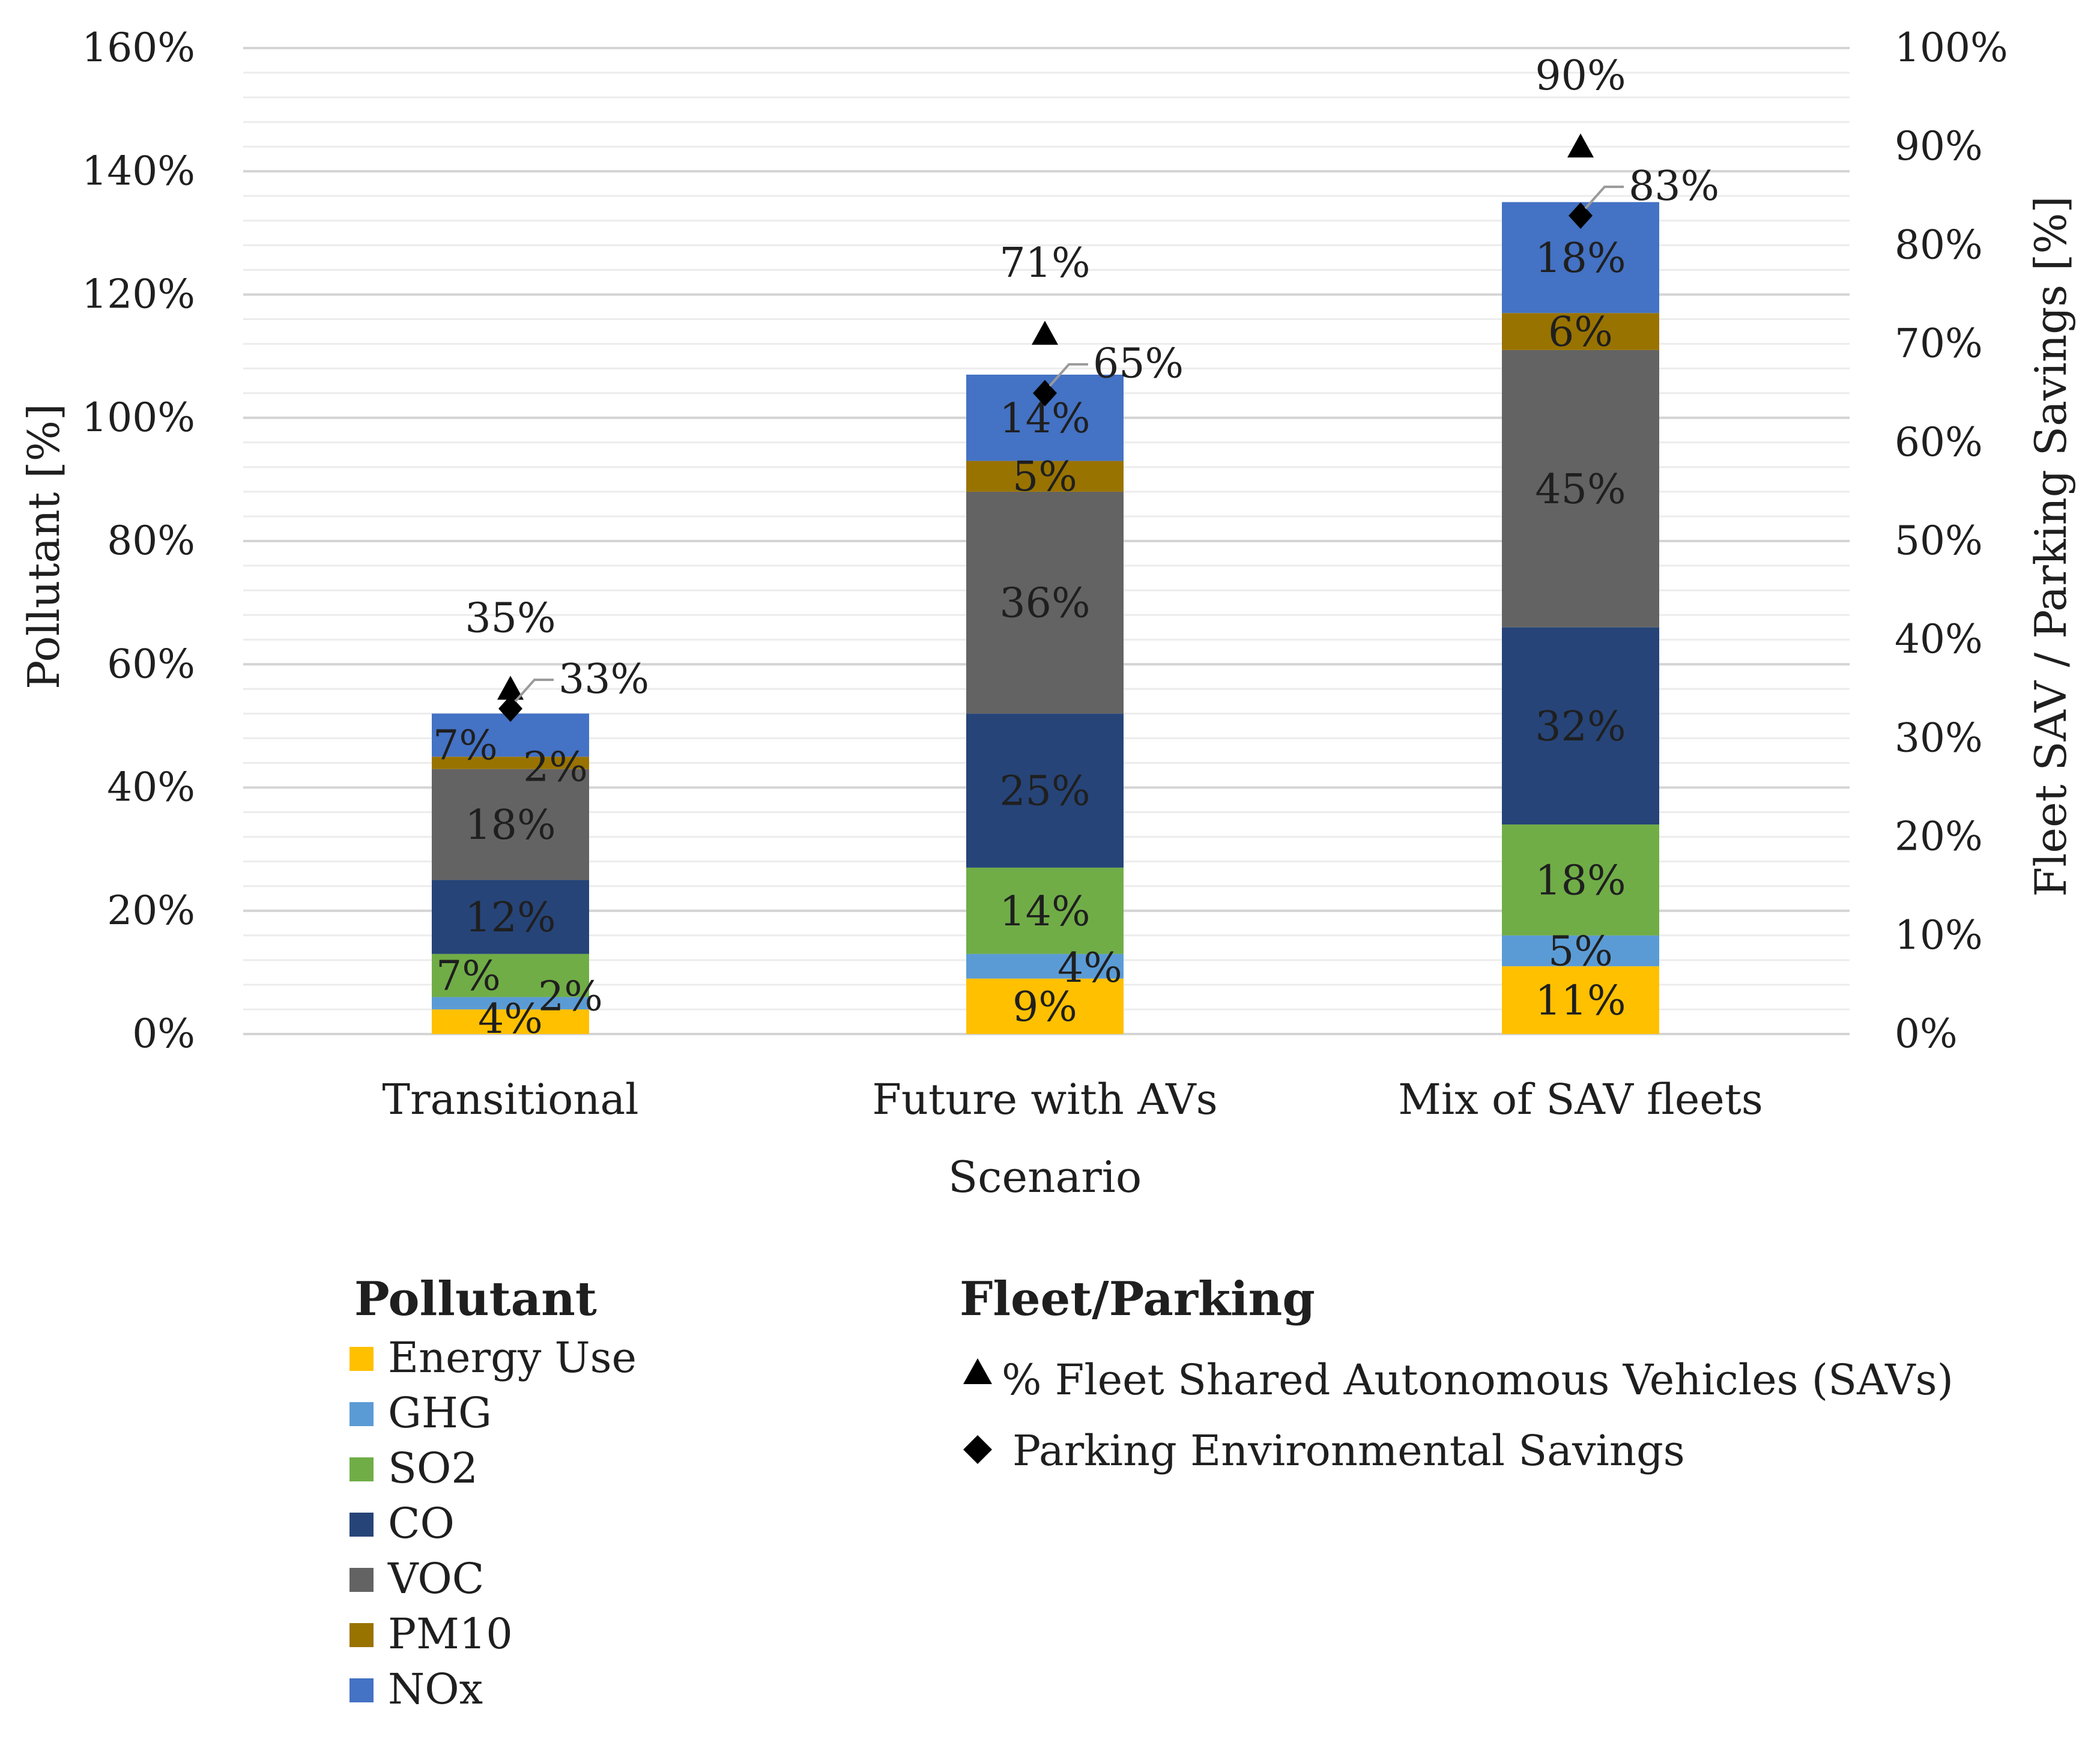 The height and width of the screenshot is (1745, 2100). What do you see at coordinates (151, 541) in the screenshot?
I see `y-tick-label: 80%` at bounding box center [151, 541].